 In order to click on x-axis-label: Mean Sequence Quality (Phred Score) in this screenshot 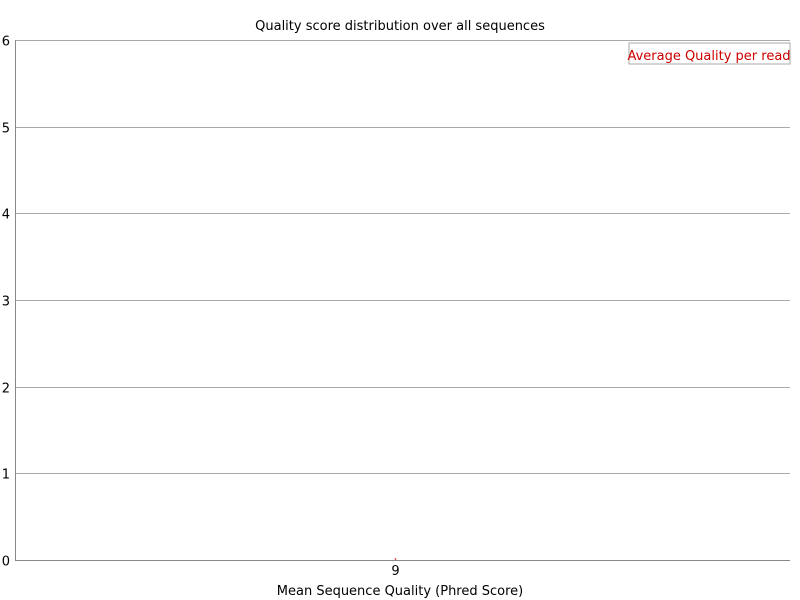, I will do `click(400, 591)`.